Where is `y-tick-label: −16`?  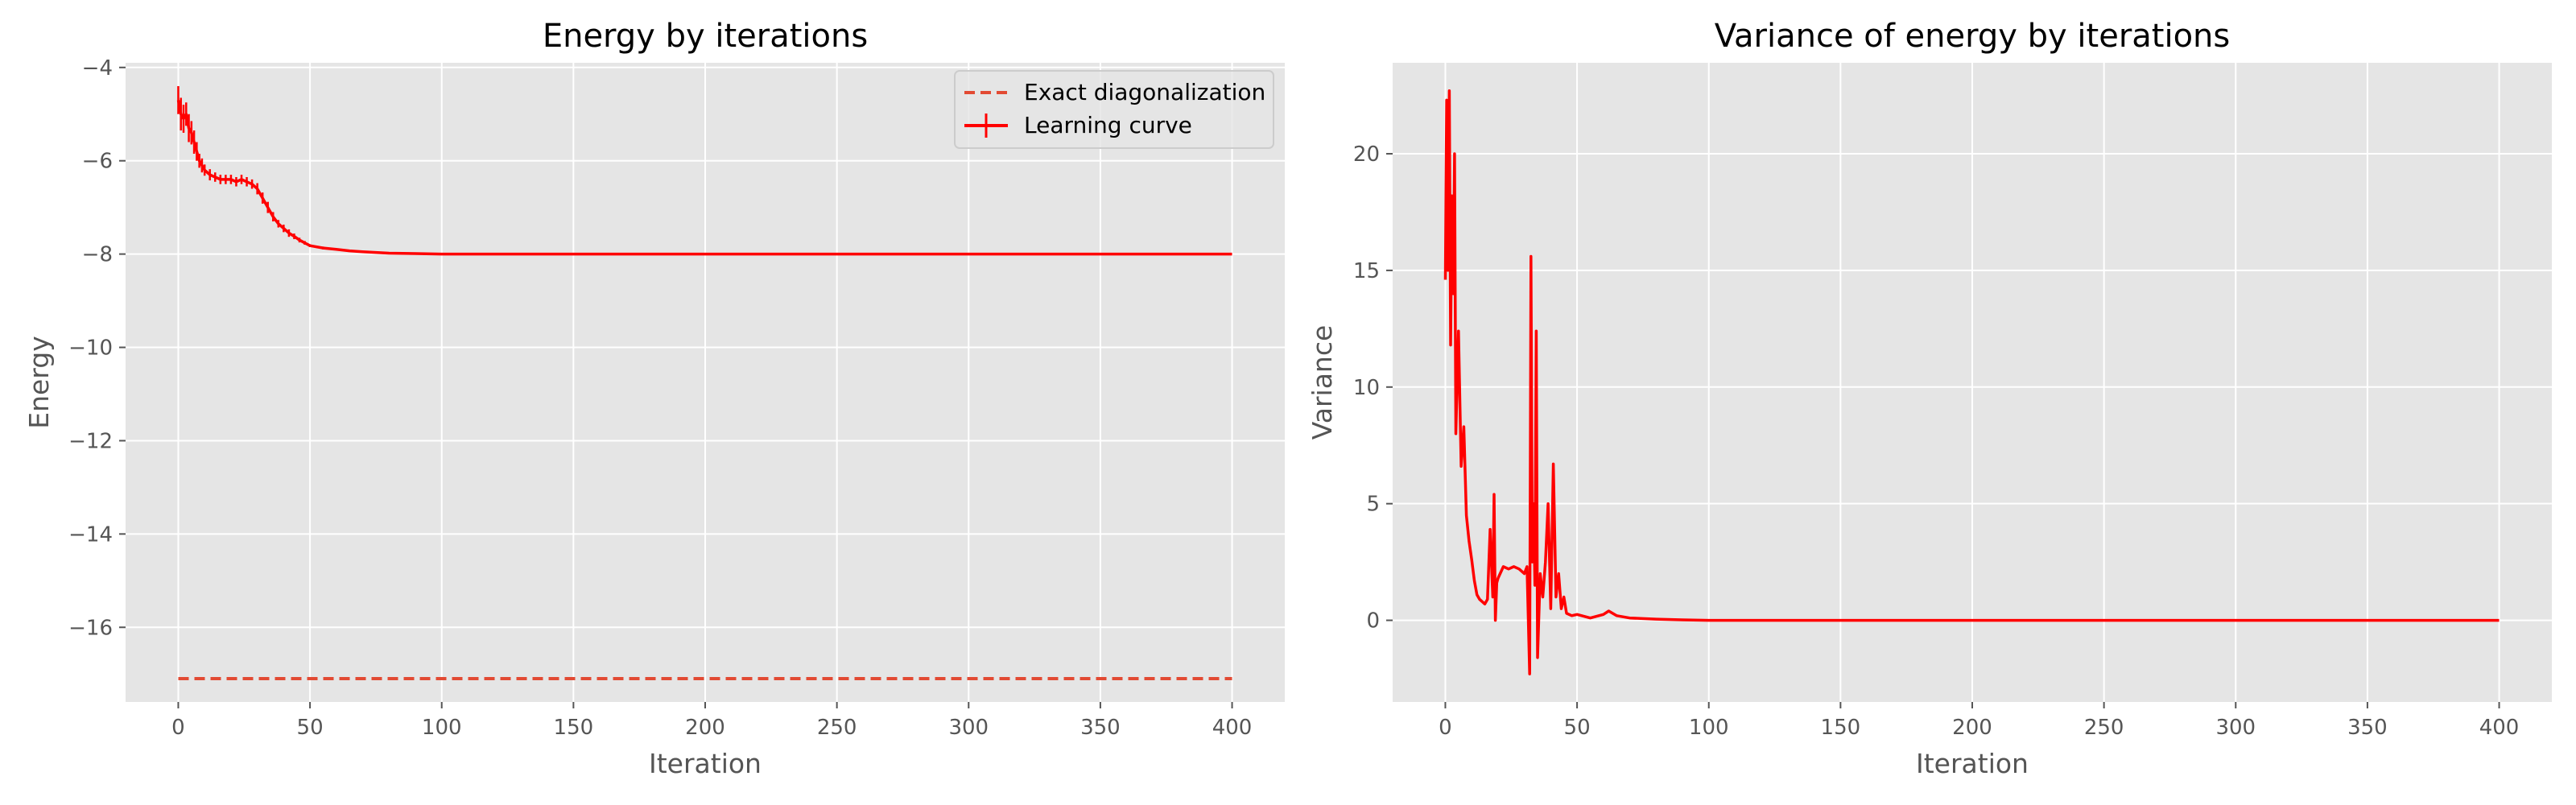 y-tick-label: −16 is located at coordinates (90, 628).